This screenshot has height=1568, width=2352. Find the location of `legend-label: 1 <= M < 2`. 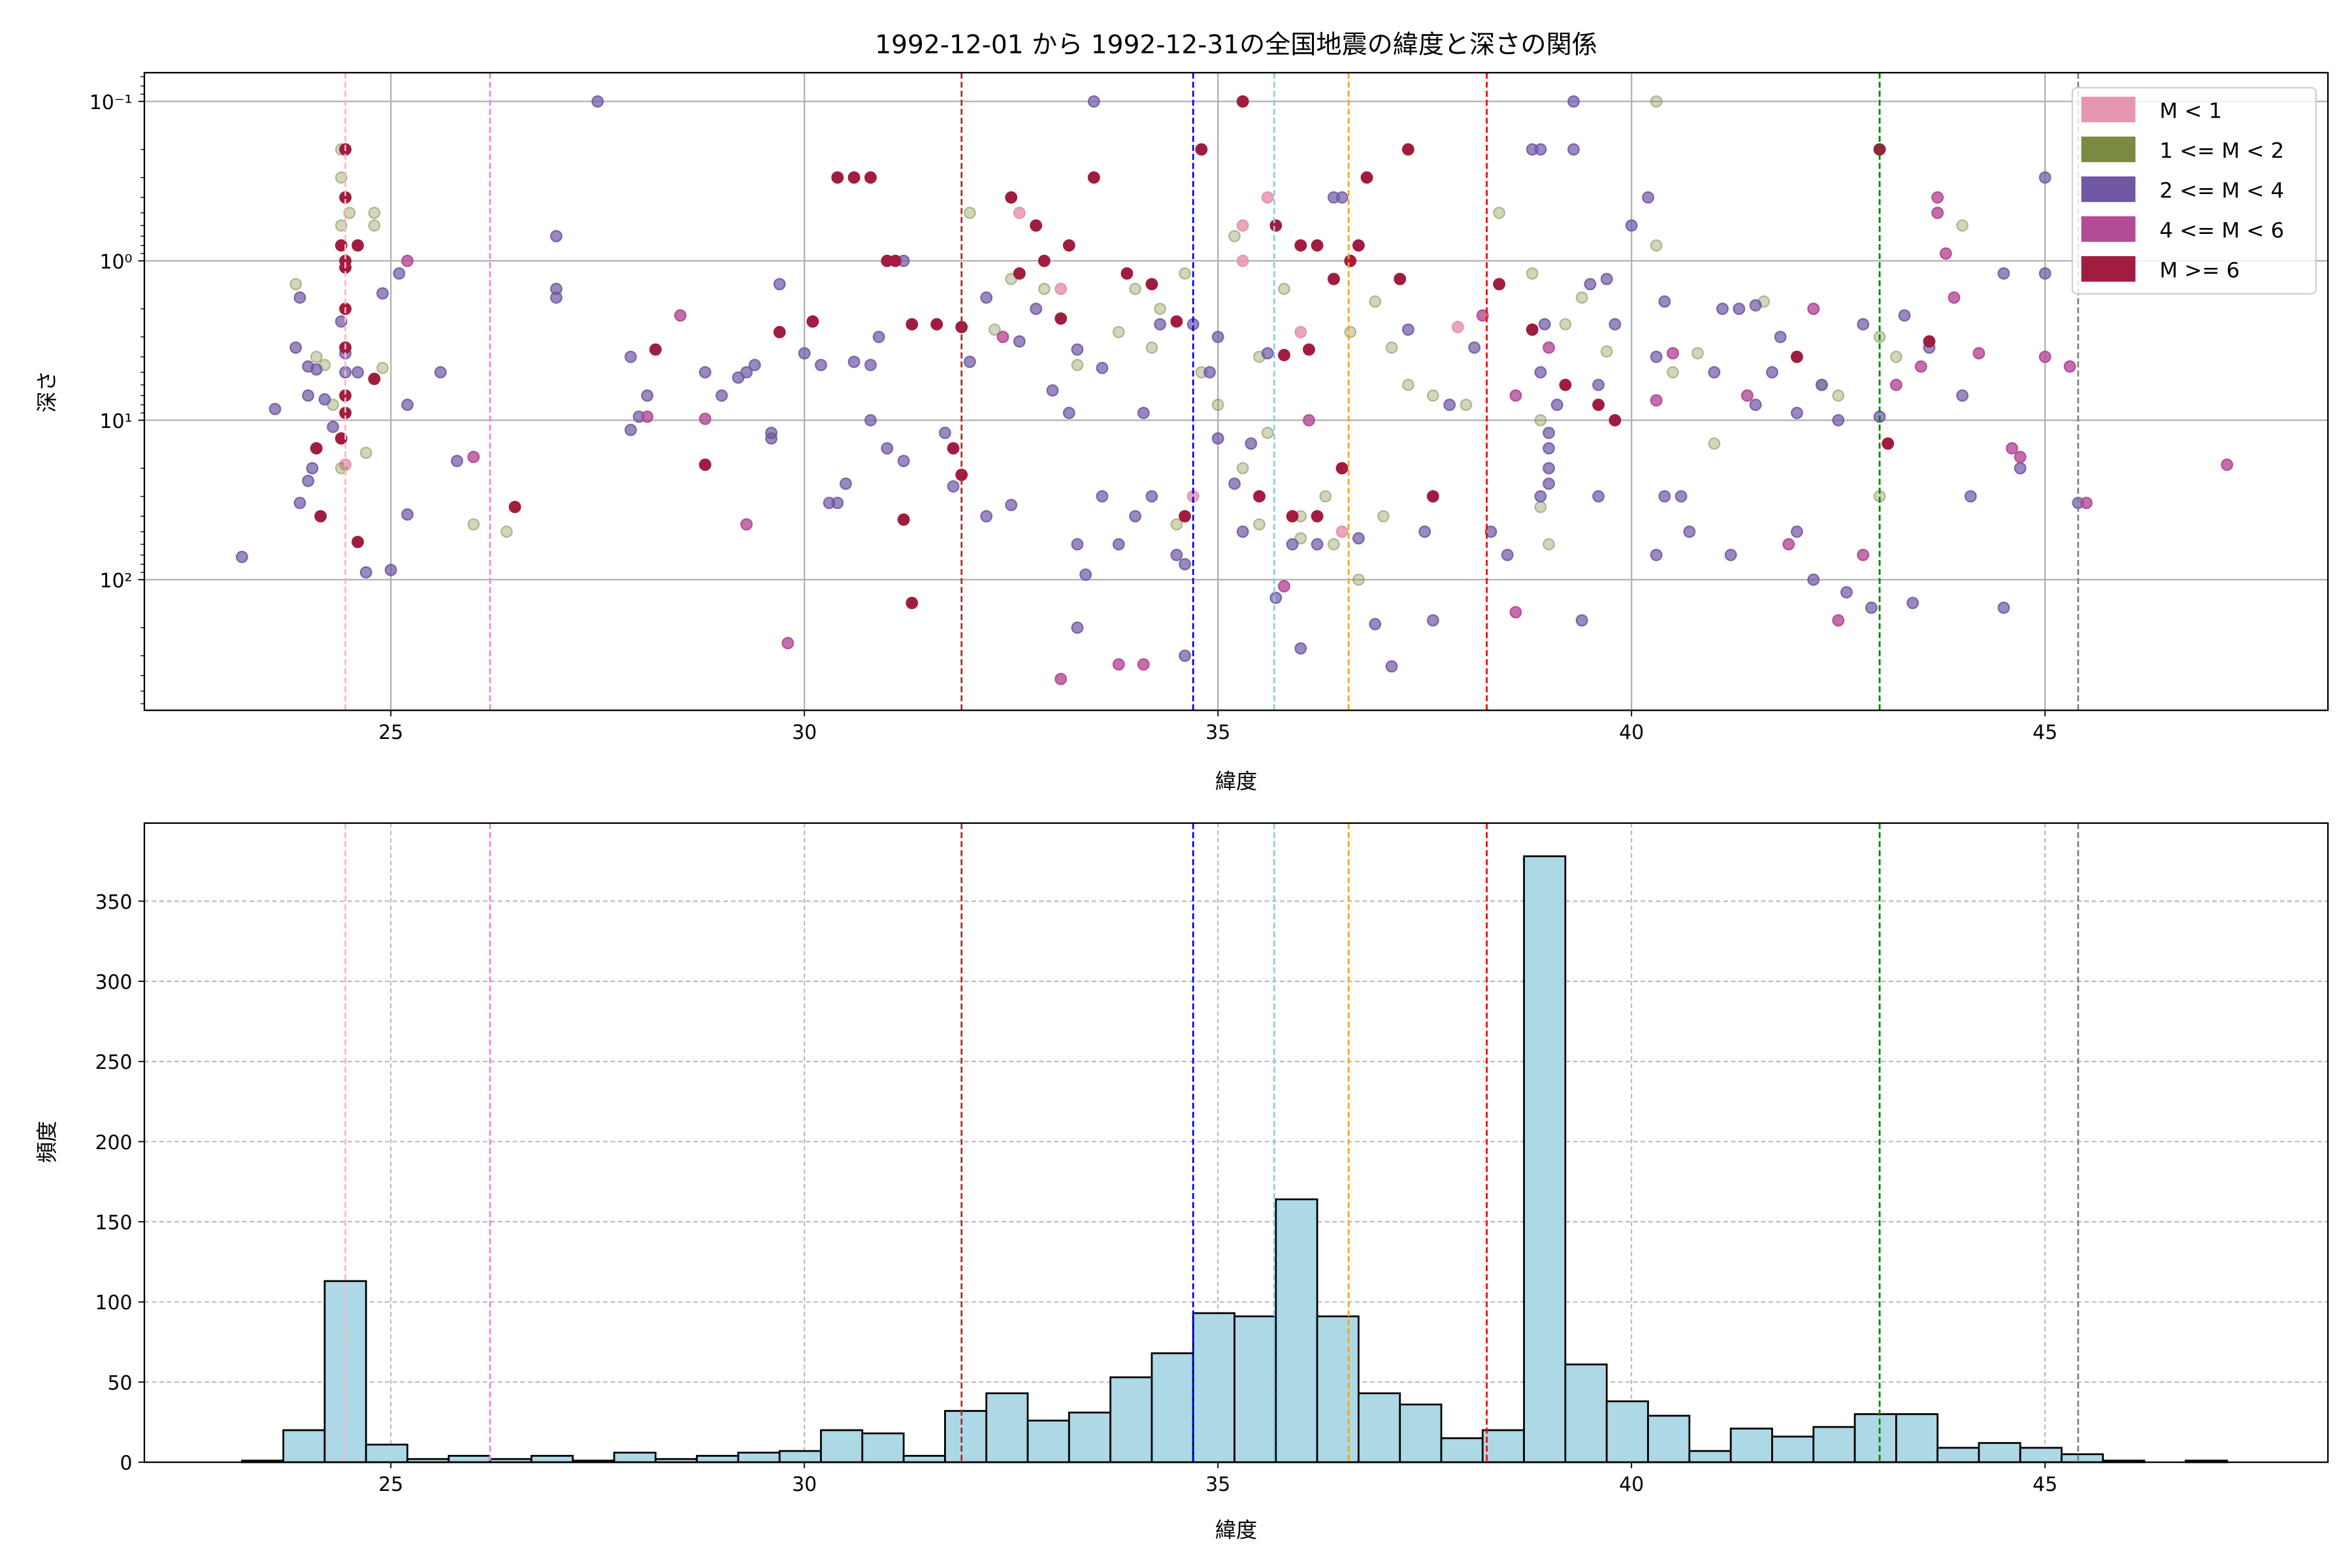

legend-label: 1 <= M < 2 is located at coordinates (2221, 150).